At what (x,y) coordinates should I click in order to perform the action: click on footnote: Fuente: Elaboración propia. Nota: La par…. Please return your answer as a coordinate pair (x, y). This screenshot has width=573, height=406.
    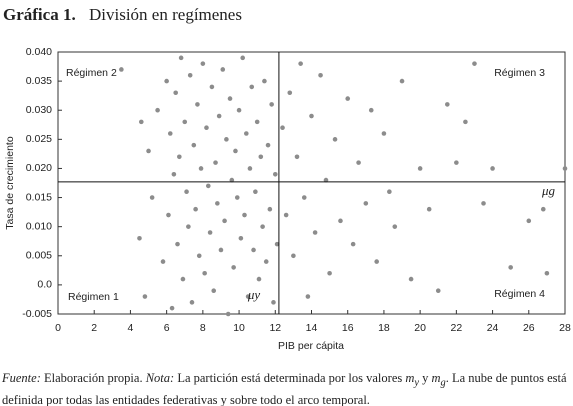
    Looking at the image, I should click on (287, 388).